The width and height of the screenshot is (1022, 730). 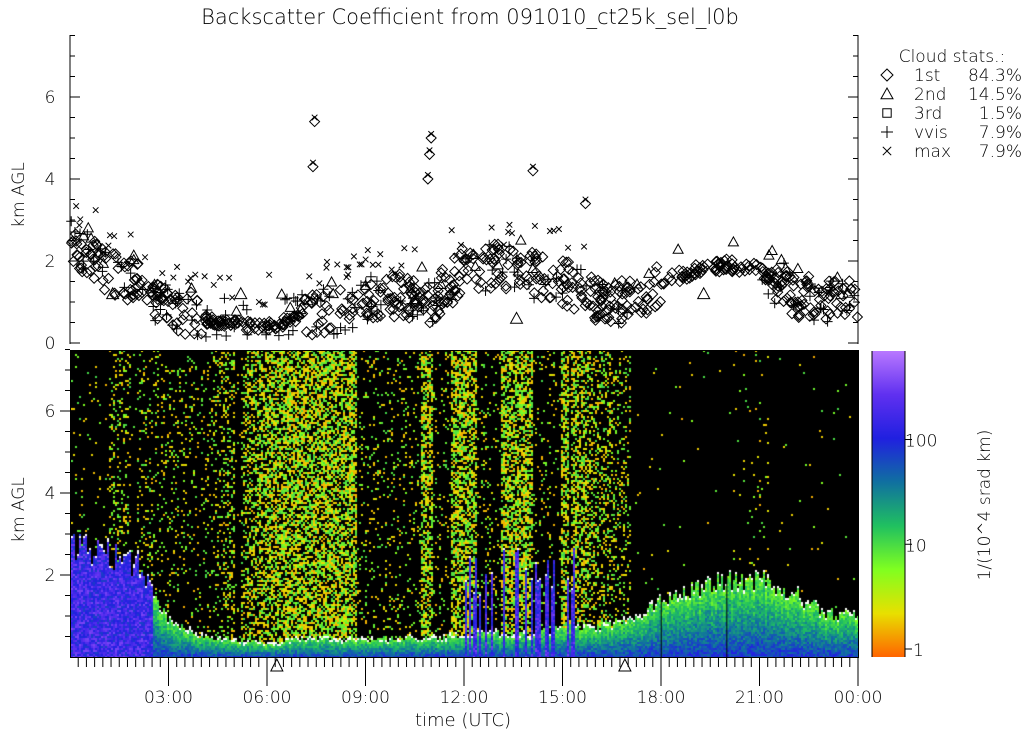 What do you see at coordinates (463, 720) in the screenshot?
I see `xlabel: time (UTC)` at bounding box center [463, 720].